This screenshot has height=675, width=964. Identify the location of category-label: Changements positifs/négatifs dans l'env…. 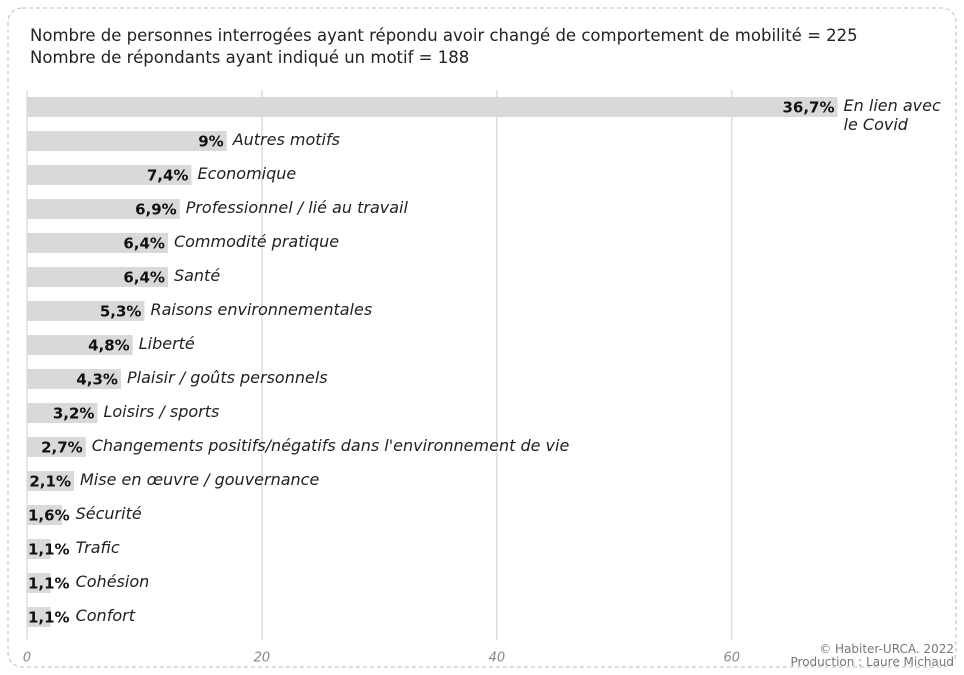
(330, 445).